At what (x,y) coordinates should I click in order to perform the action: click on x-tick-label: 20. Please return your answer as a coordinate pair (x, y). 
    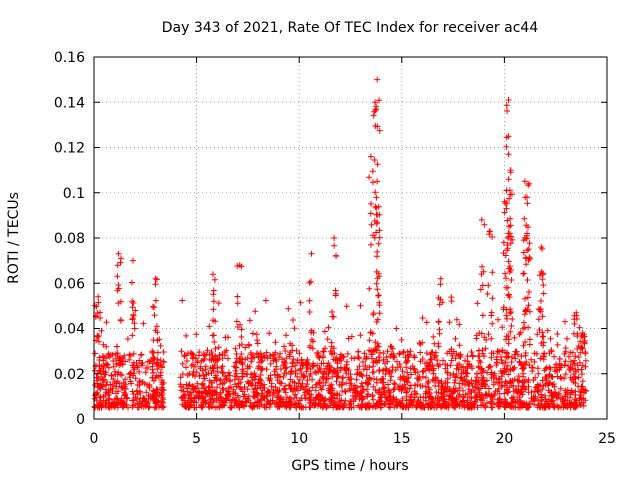
    Looking at the image, I should click on (504, 439).